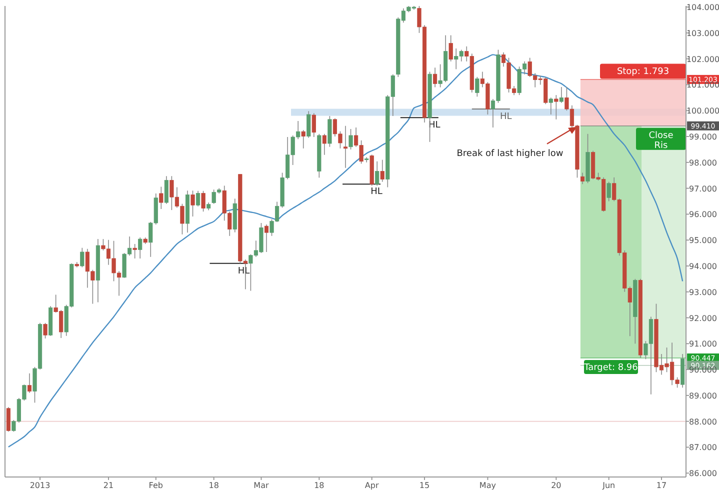 This screenshot has height=493, width=719. What do you see at coordinates (702, 33) in the screenshot?
I see `y-tick-label: 103.000` at bounding box center [702, 33].